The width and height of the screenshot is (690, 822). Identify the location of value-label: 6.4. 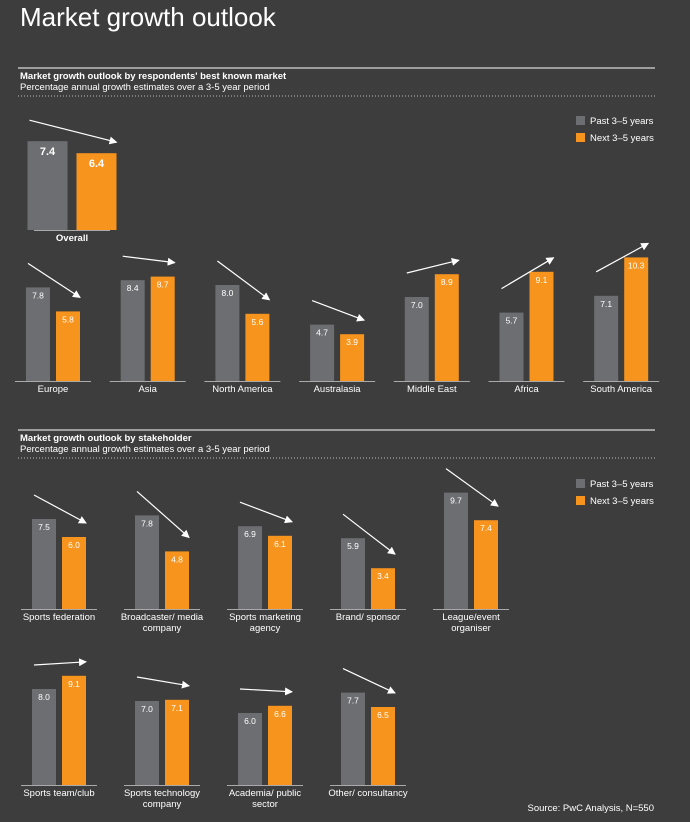
(97, 164).